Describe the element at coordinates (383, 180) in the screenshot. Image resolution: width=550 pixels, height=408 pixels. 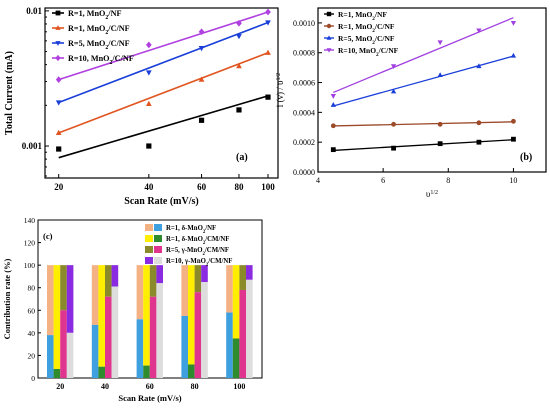
I see `x-tick-label-b-6: 6` at that location.